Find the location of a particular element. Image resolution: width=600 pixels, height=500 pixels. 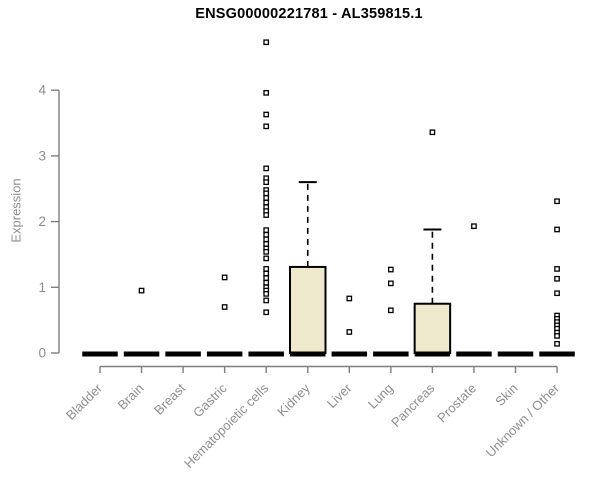

x-category-label: Gastric is located at coordinates (210, 400).